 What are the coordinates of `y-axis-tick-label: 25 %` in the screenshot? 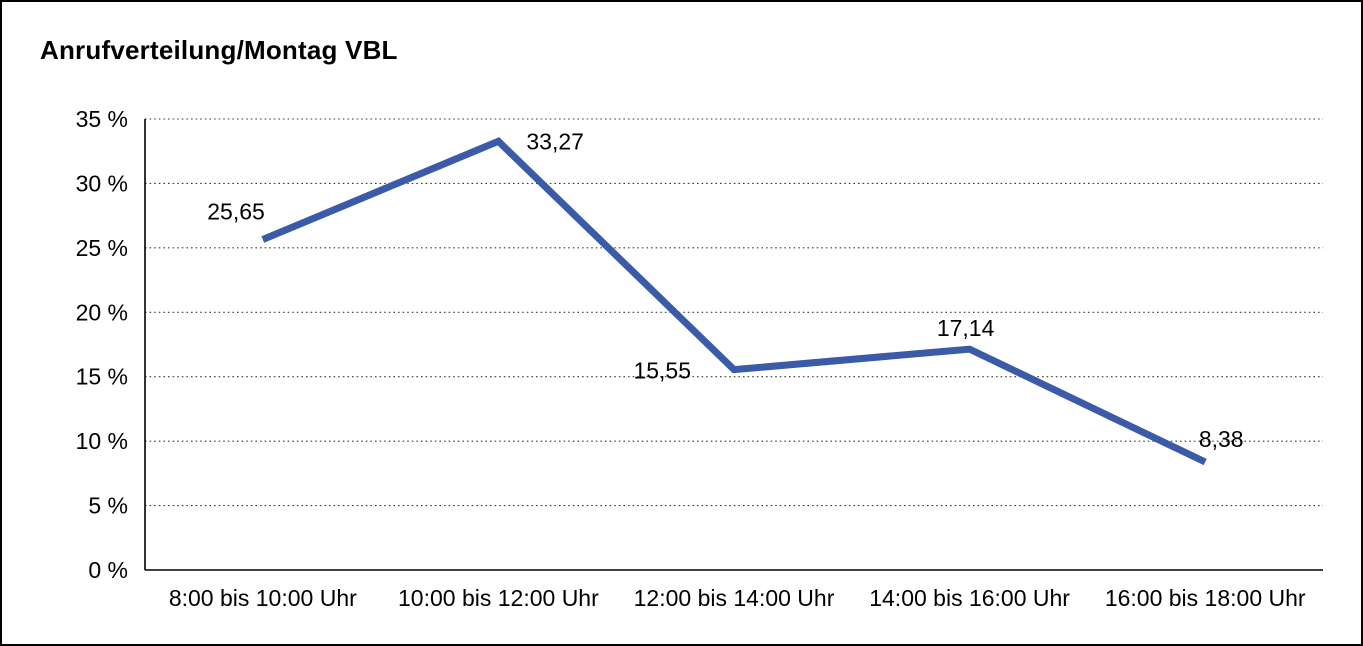 It's located at (102, 248).